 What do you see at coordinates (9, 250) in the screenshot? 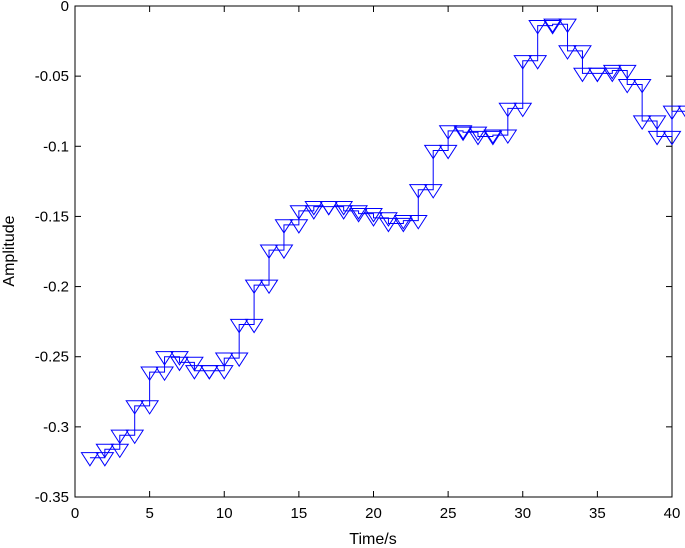
I see `y-axis-label: Amplitude` at bounding box center [9, 250].